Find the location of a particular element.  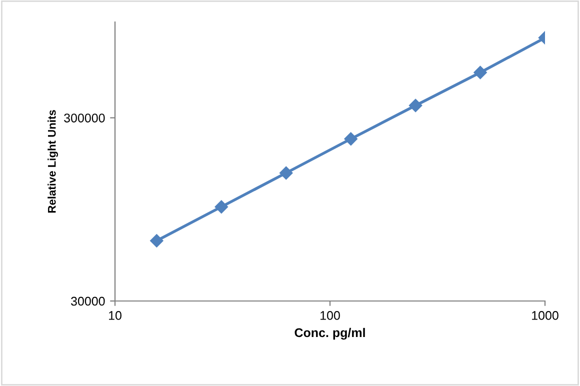

x-tick-label: 1000 is located at coordinates (545, 315).